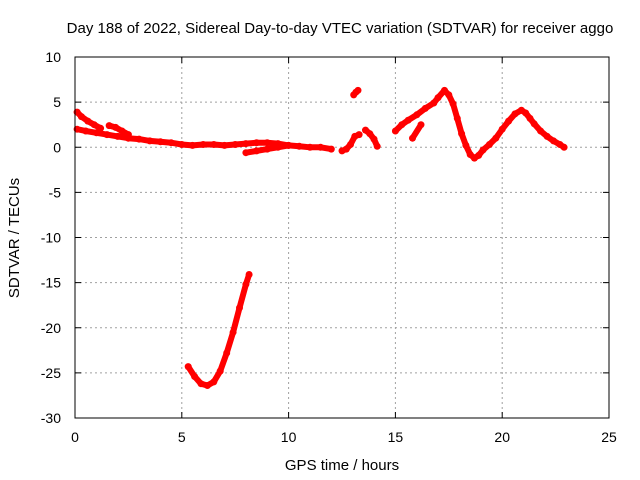  I want to click on x-tick-label: 25, so click(609, 437).